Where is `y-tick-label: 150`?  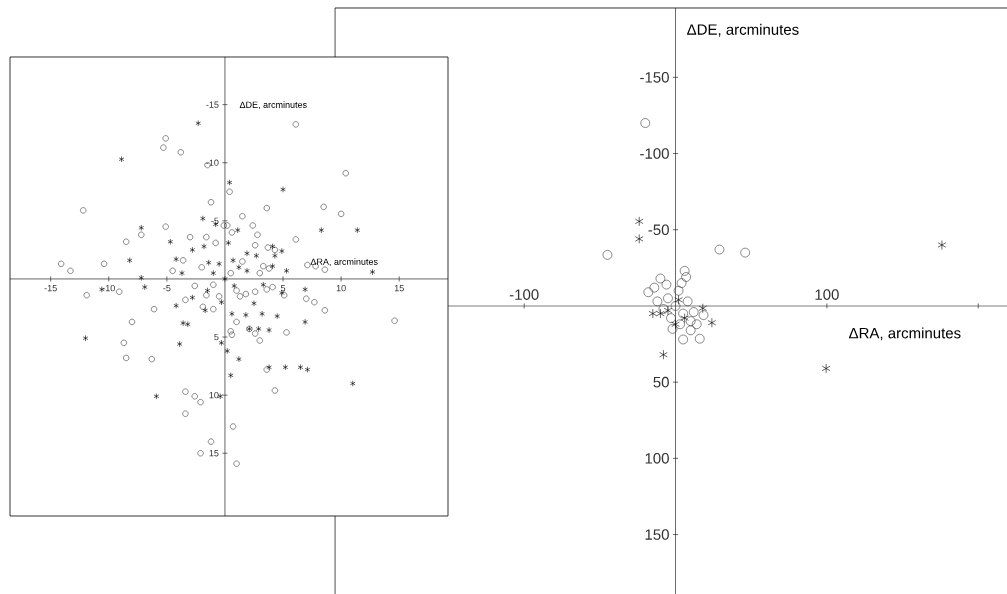
y-tick-label: 150 is located at coordinates (657, 534).